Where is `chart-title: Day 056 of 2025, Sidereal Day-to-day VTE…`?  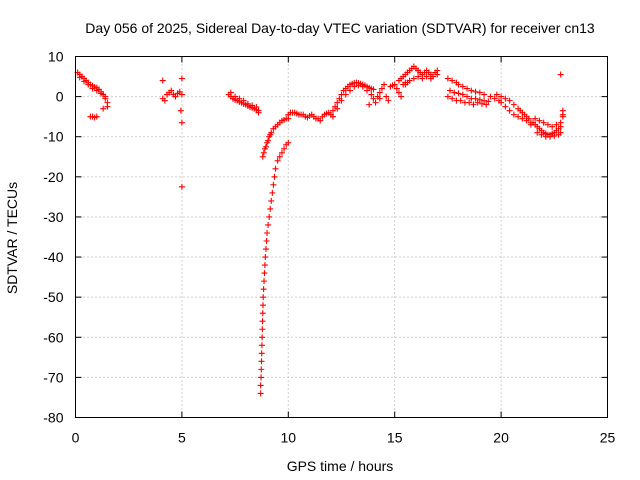
chart-title: Day 056 of 2025, Sidereal Day-to-day VTE… is located at coordinates (340, 28).